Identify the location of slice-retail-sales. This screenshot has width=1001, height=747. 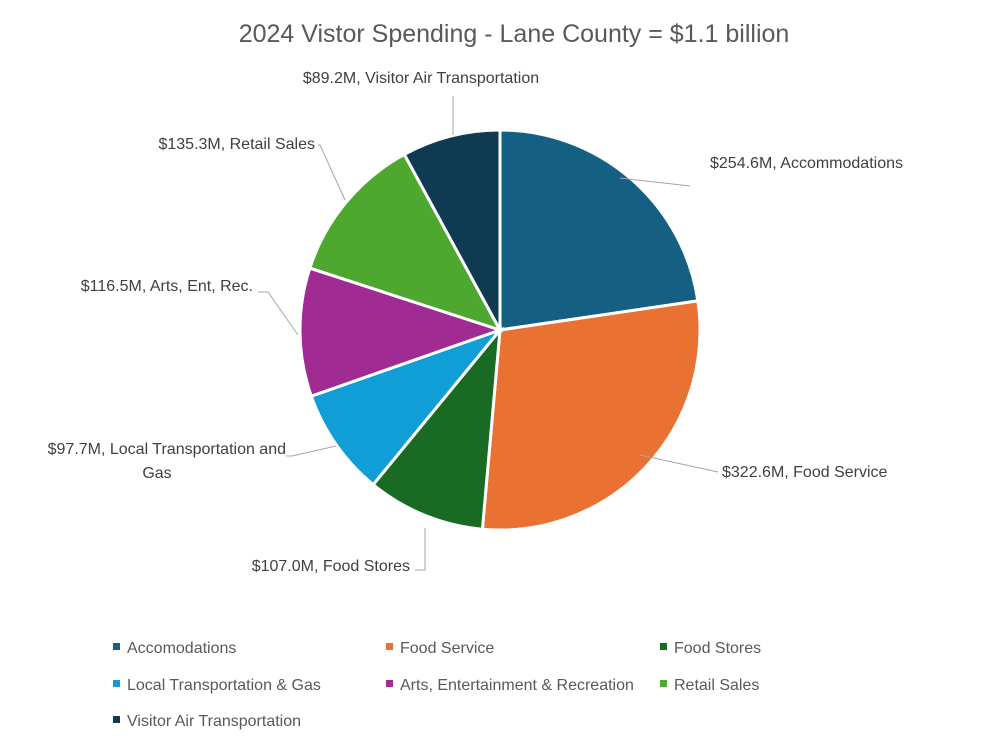
(405, 242).